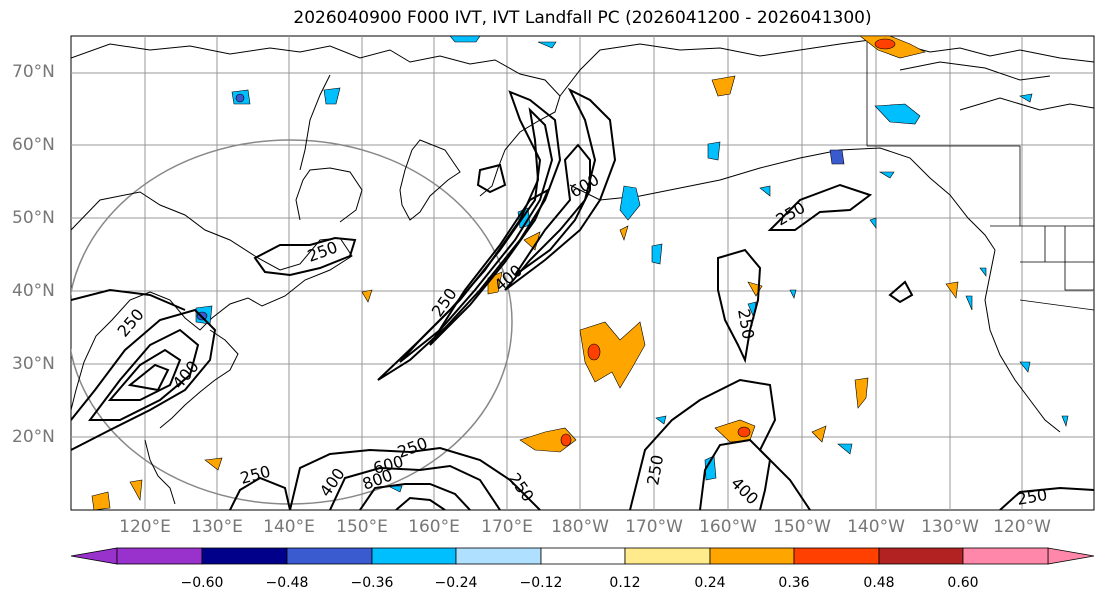 This screenshot has width=1105, height=604. Describe the element at coordinates (145, 527) in the screenshot. I see `lon-label: 120°E` at that location.